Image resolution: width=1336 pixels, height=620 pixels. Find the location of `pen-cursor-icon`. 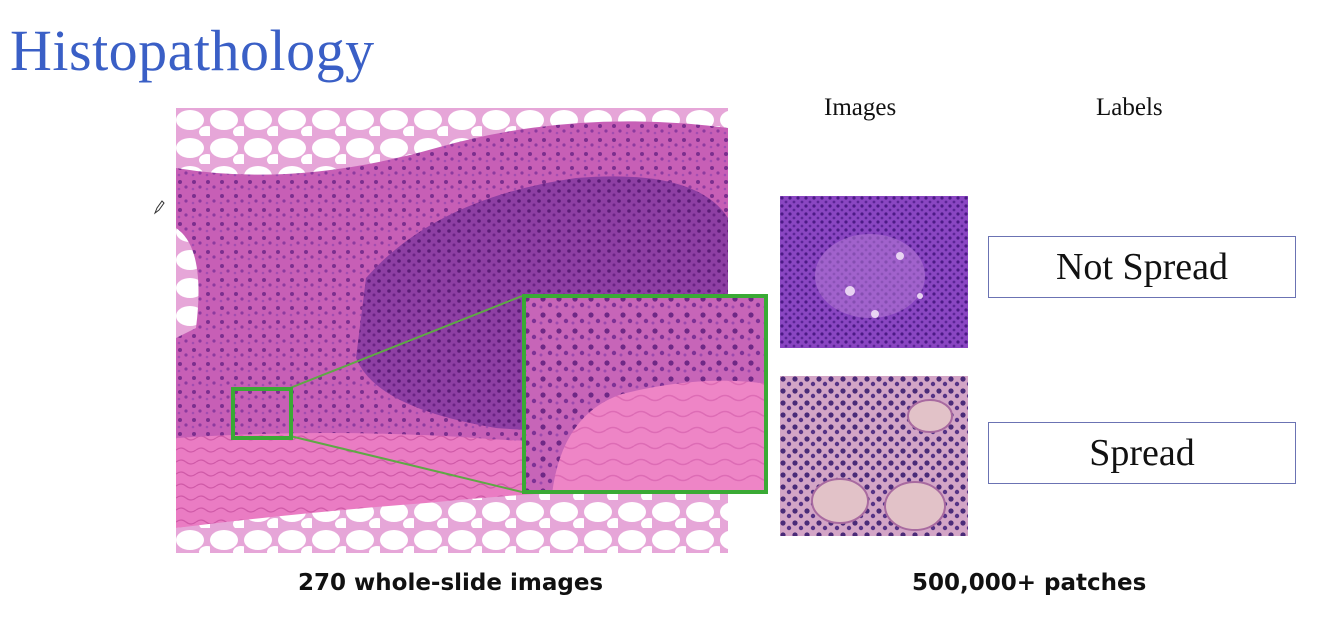

pen-cursor-icon is located at coordinates (159, 207).